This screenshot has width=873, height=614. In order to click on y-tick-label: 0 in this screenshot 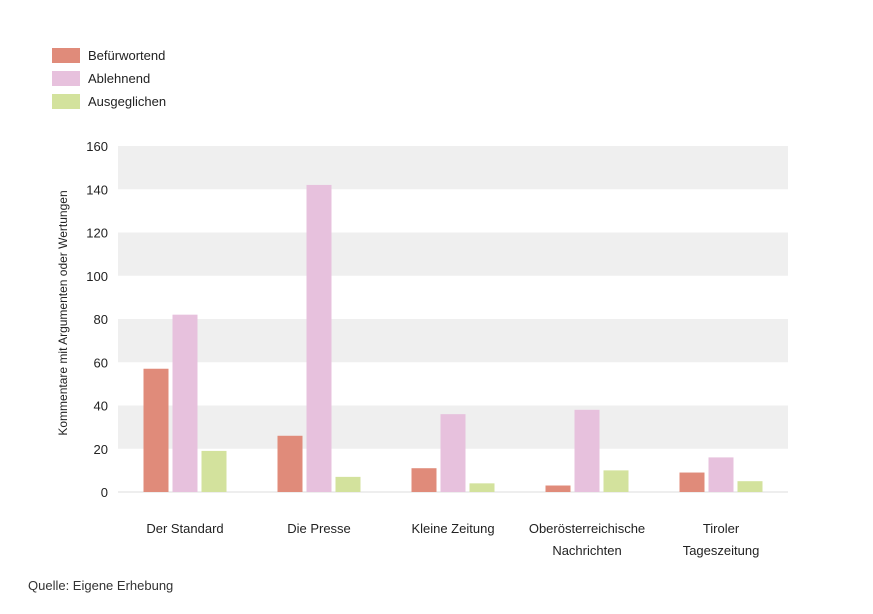, I will do `click(104, 492)`.